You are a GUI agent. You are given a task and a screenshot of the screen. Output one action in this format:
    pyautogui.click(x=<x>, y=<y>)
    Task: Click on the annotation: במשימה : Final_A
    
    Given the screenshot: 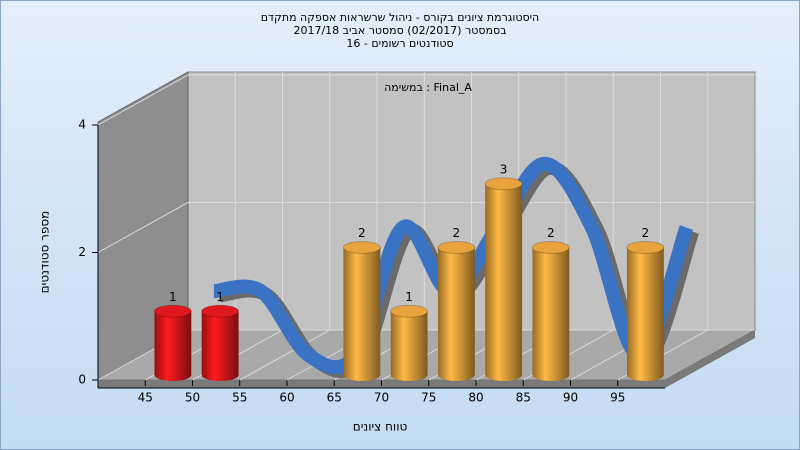 What is the action you would take?
    pyautogui.click(x=428, y=87)
    